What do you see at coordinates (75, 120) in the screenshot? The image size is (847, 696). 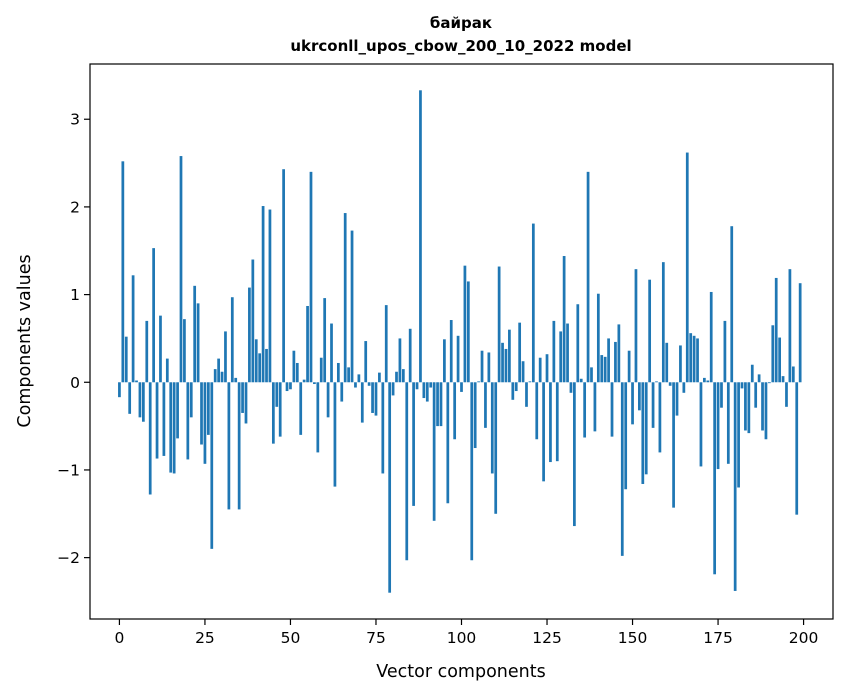 I see `y-tick-label: 3` at bounding box center [75, 120].